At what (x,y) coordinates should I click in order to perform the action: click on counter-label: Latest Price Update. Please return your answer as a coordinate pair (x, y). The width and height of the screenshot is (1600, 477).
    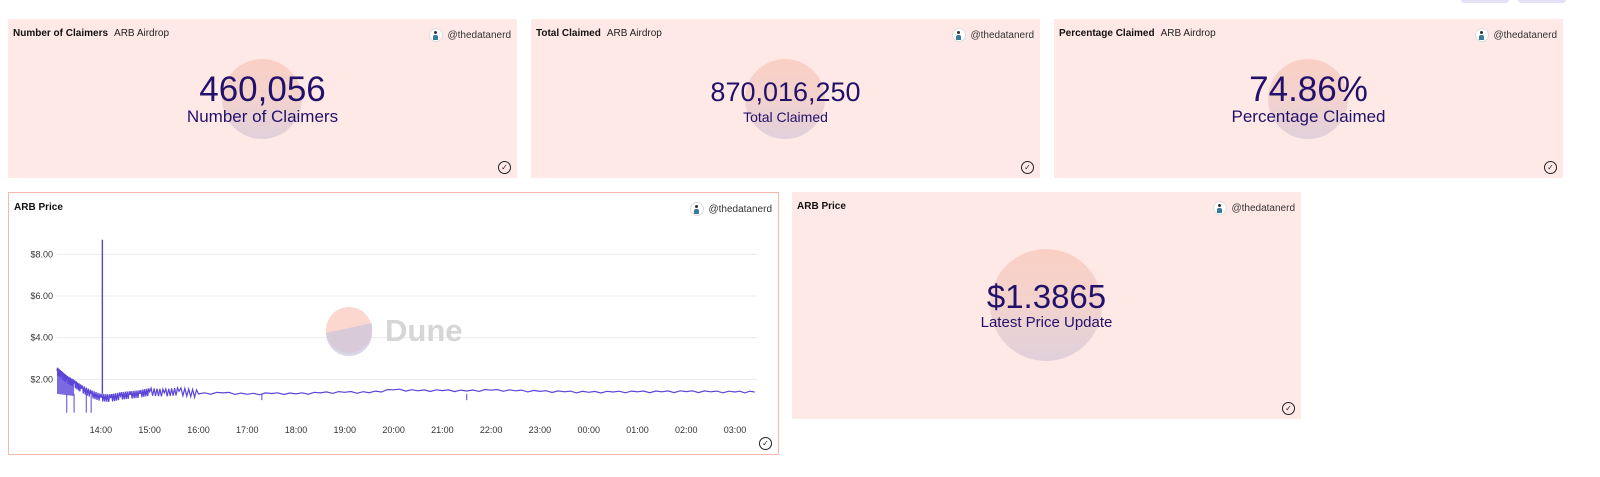
    Looking at the image, I should click on (1046, 322).